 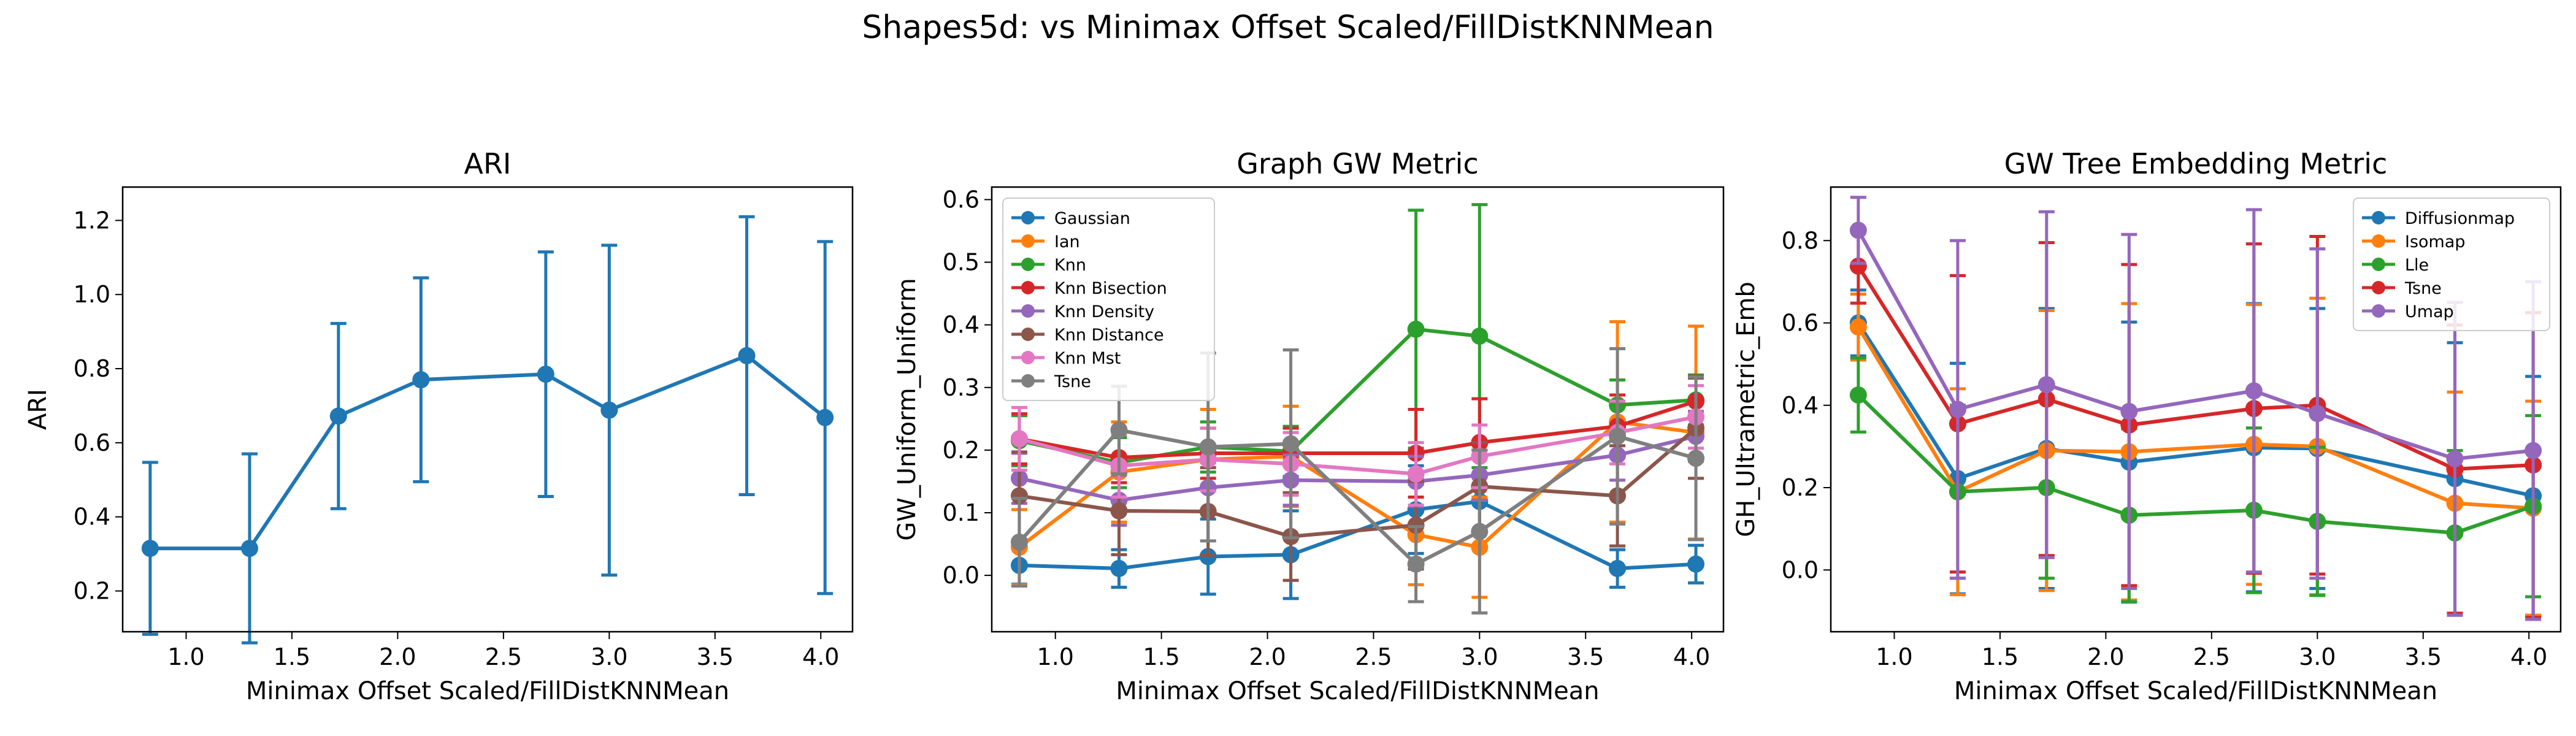 What do you see at coordinates (1357, 163) in the screenshot?
I see `panel-title: Graph GW Metric` at bounding box center [1357, 163].